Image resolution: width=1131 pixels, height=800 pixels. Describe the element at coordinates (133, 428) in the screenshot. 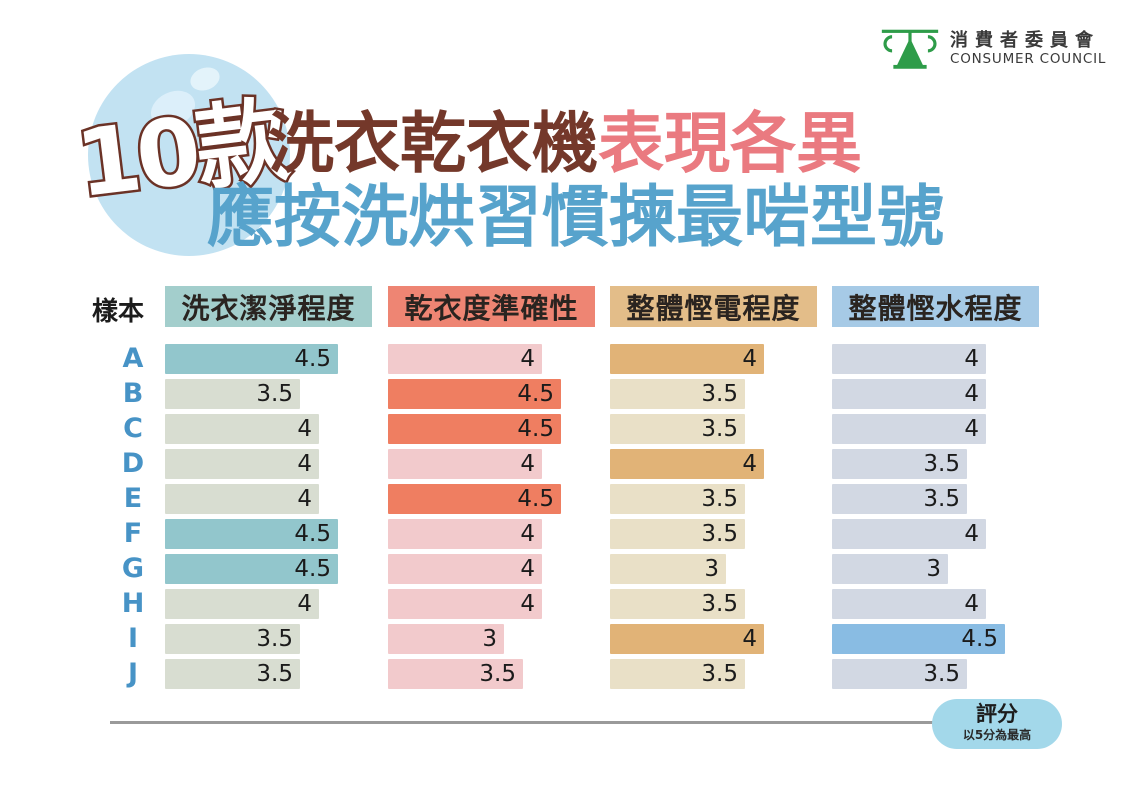

I see `sample-label: C` at that location.